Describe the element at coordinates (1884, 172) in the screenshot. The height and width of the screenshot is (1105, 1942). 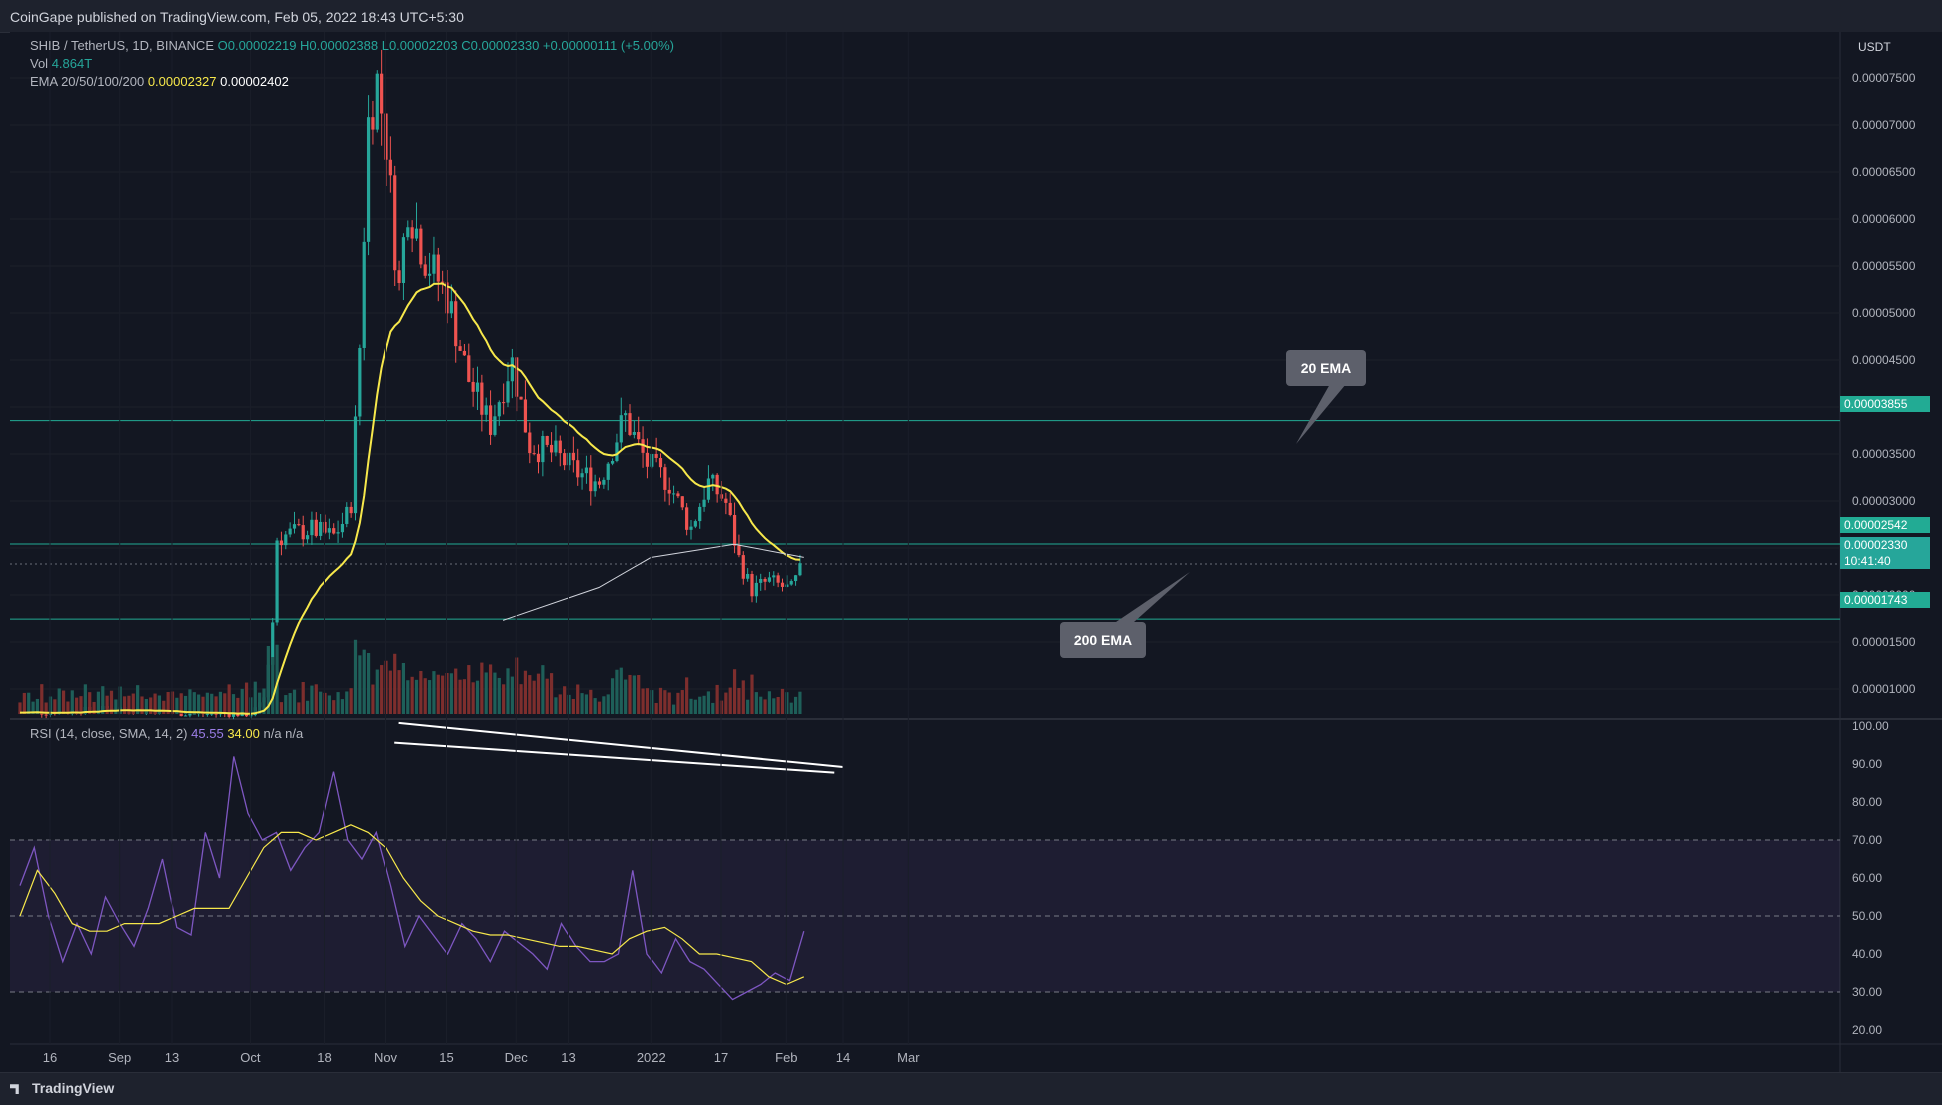
I see `price-tick-label: 0.00006500` at that location.